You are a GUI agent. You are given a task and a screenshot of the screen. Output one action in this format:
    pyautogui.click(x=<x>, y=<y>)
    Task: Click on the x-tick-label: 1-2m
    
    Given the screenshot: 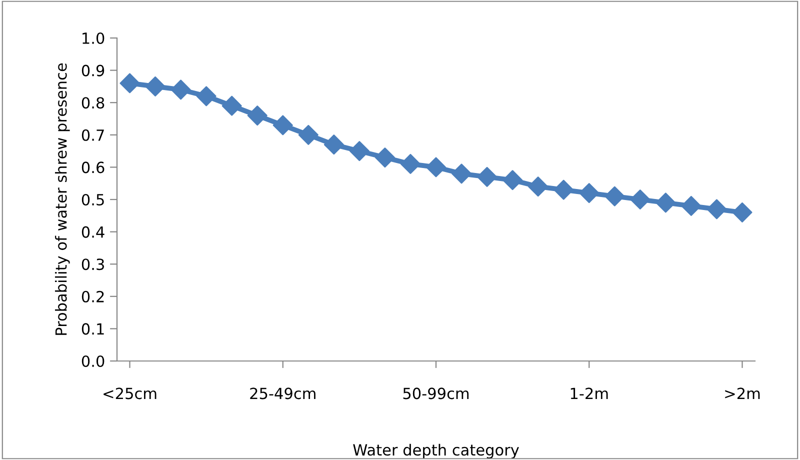 What is the action you would take?
    pyautogui.click(x=589, y=393)
    